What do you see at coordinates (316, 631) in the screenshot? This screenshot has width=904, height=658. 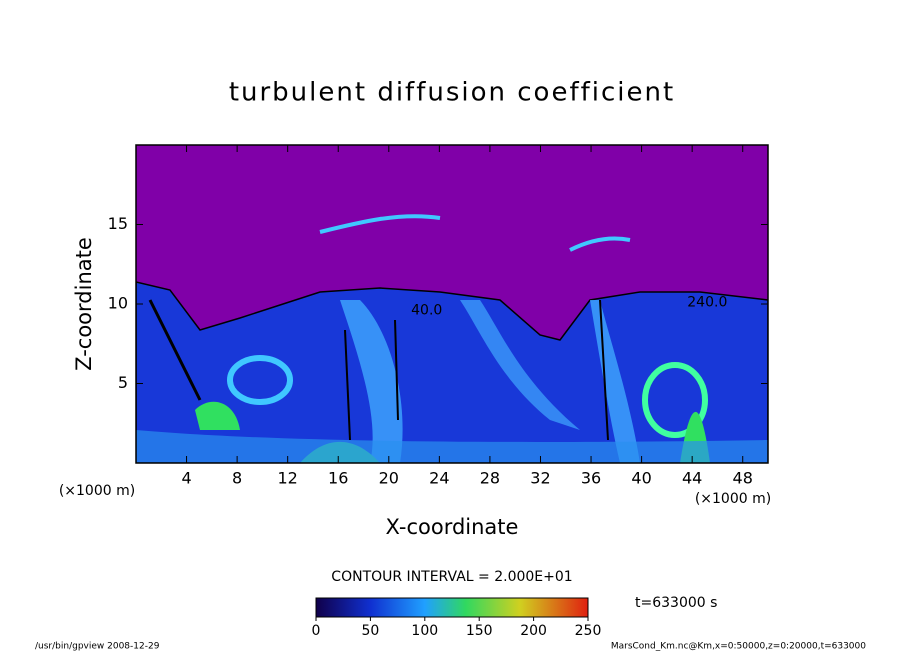 I see `colorbar-tick-label: 0` at bounding box center [316, 631].